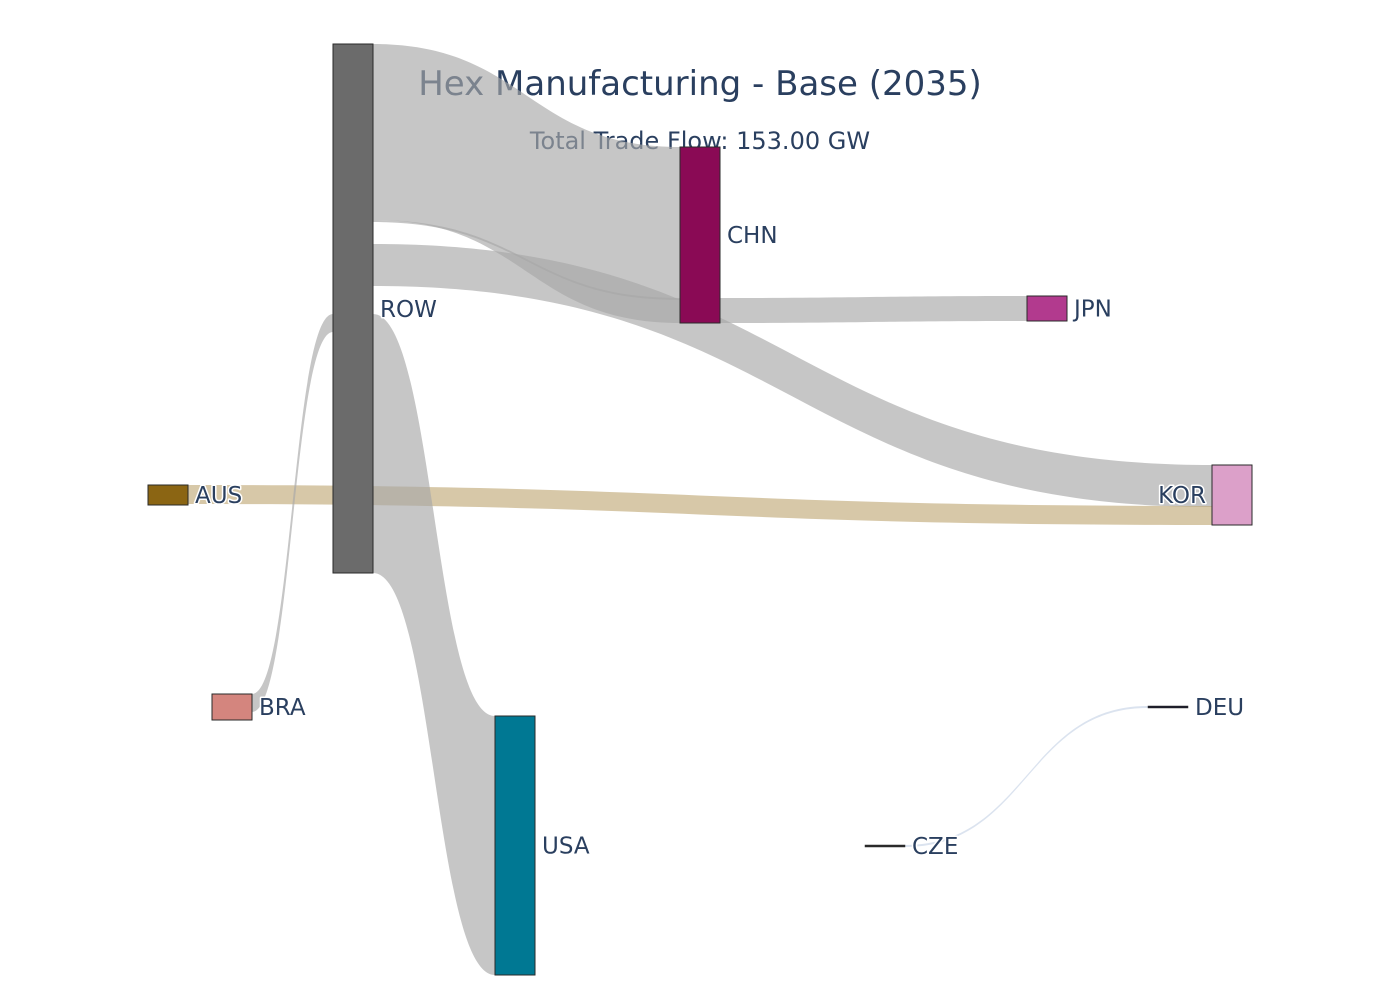 This screenshot has height=1000, width=1400. What do you see at coordinates (353, 308) in the screenshot?
I see `node-row` at bounding box center [353, 308].